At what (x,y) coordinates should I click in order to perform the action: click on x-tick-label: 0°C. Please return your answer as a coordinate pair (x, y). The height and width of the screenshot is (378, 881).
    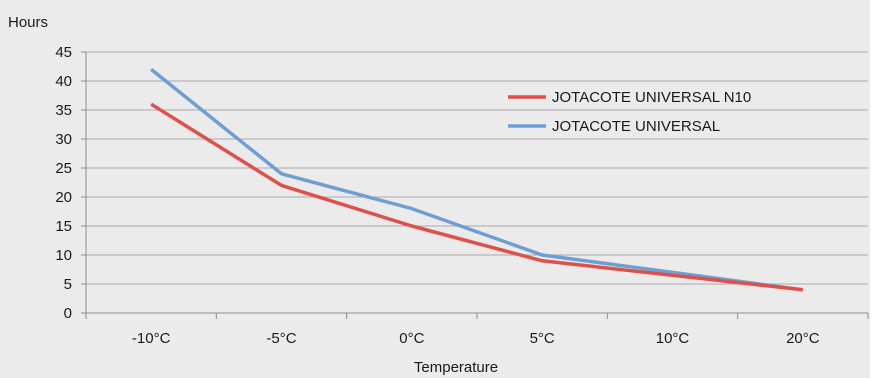
    Looking at the image, I should click on (411, 338).